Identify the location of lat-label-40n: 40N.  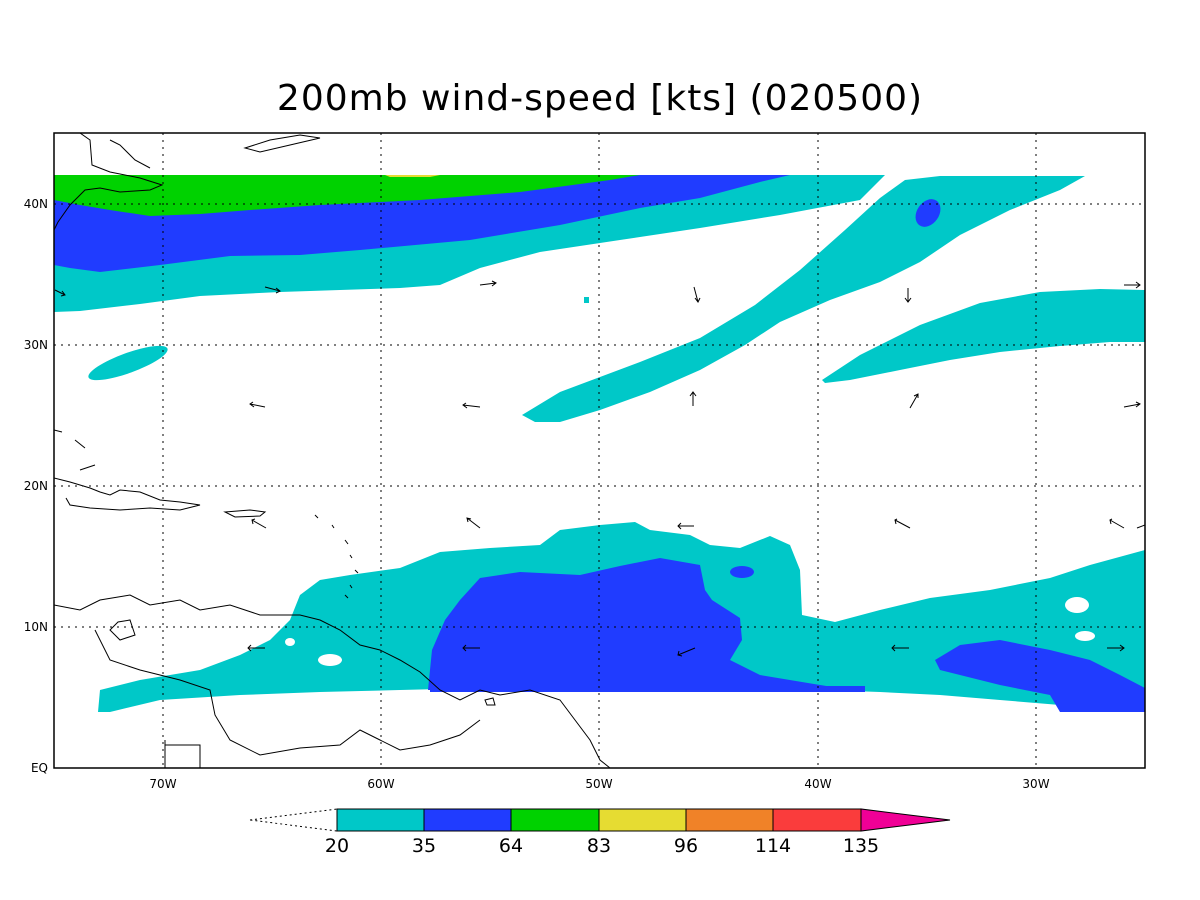
(36, 204).